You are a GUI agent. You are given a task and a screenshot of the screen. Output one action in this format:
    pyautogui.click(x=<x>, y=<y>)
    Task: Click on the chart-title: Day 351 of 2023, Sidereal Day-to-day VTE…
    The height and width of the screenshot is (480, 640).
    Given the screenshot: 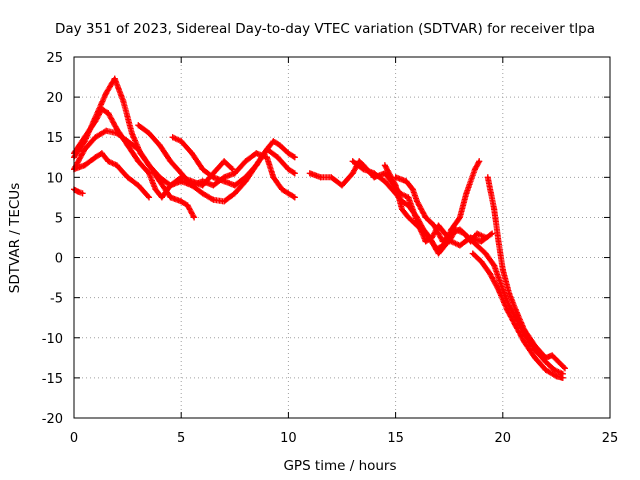 What is the action you would take?
    pyautogui.click(x=325, y=29)
    